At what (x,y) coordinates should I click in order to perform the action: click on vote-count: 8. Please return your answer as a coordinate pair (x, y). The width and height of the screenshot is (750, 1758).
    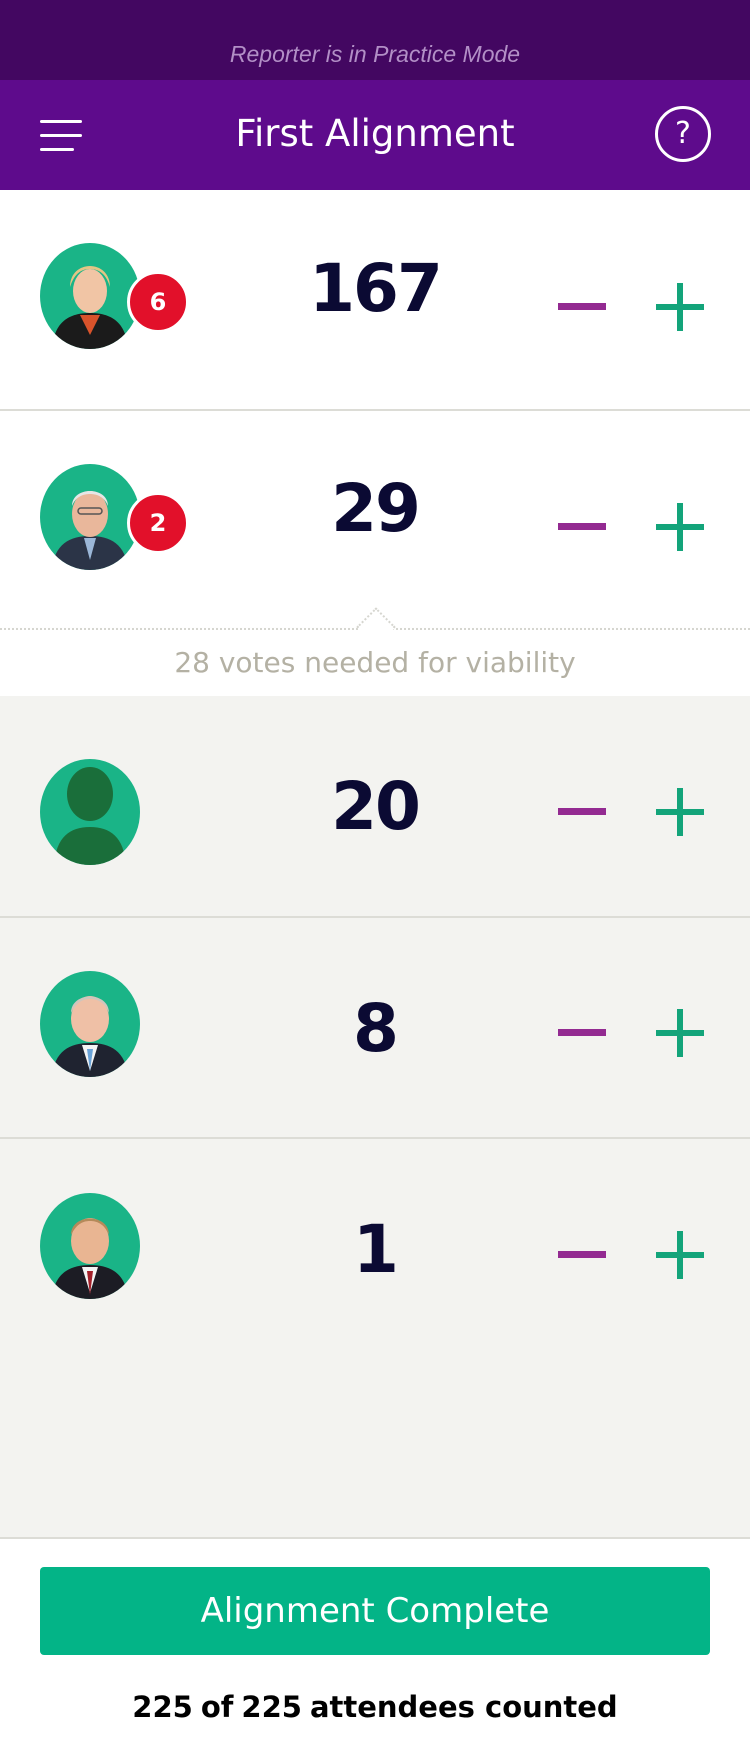
    Looking at the image, I should click on (376, 1028).